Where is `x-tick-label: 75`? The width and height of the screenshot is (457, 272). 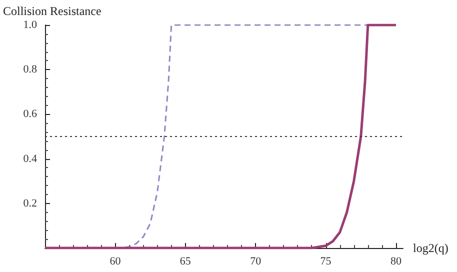
x-tick-label: 75 is located at coordinates (326, 262).